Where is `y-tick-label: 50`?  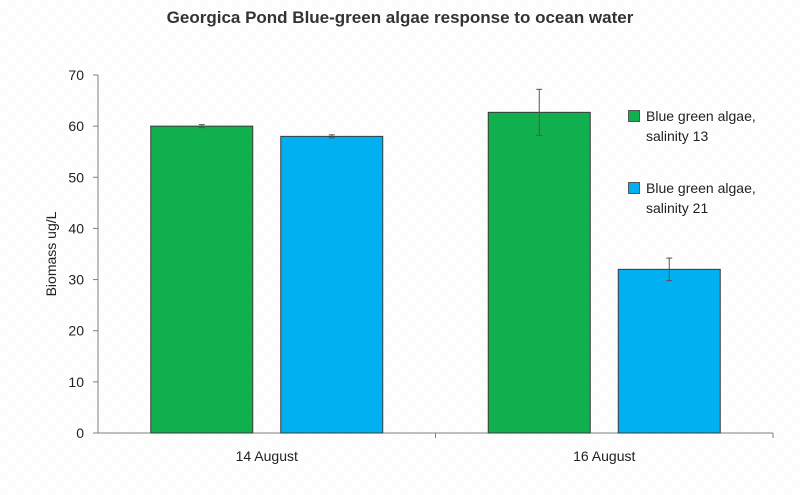
y-tick-label: 50 is located at coordinates (76, 177).